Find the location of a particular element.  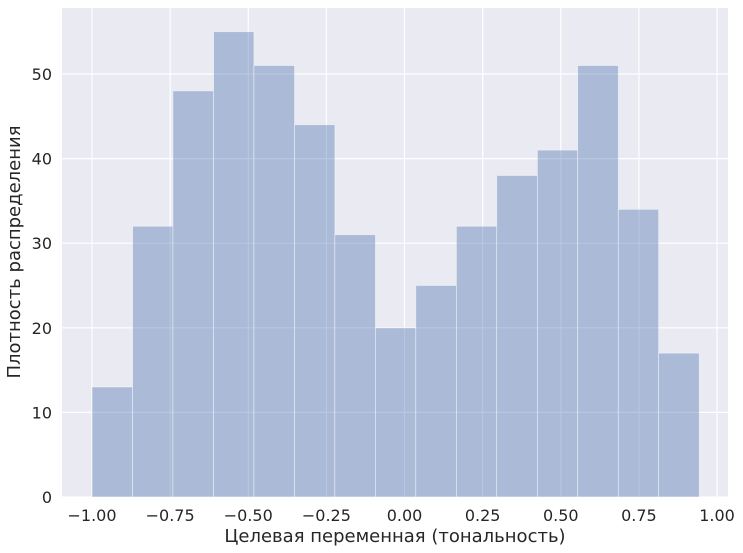

x-tick-label: −0.75 is located at coordinates (170, 515).